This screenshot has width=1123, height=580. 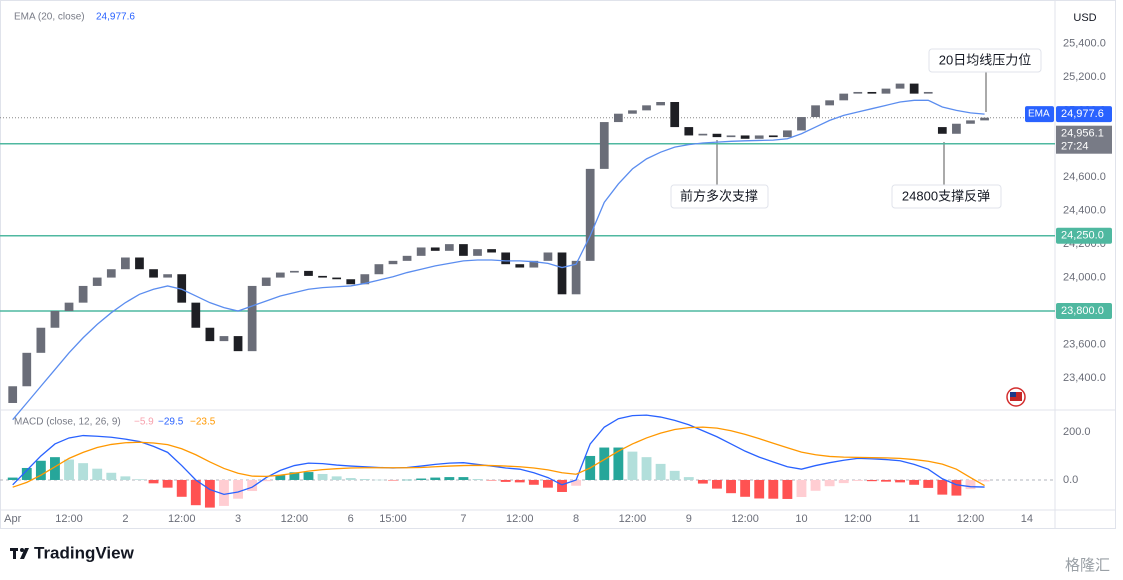 What do you see at coordinates (689, 519) in the screenshot?
I see `x-tick-label: 9` at bounding box center [689, 519].